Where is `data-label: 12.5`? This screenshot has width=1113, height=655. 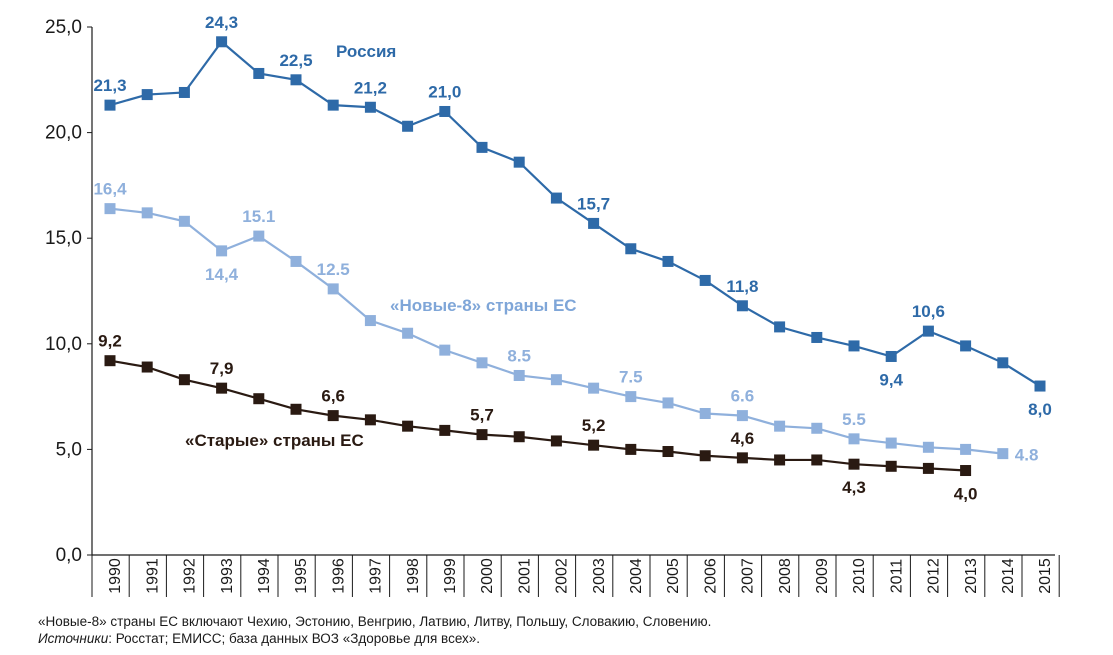
data-label: 12.5 is located at coordinates (333, 269).